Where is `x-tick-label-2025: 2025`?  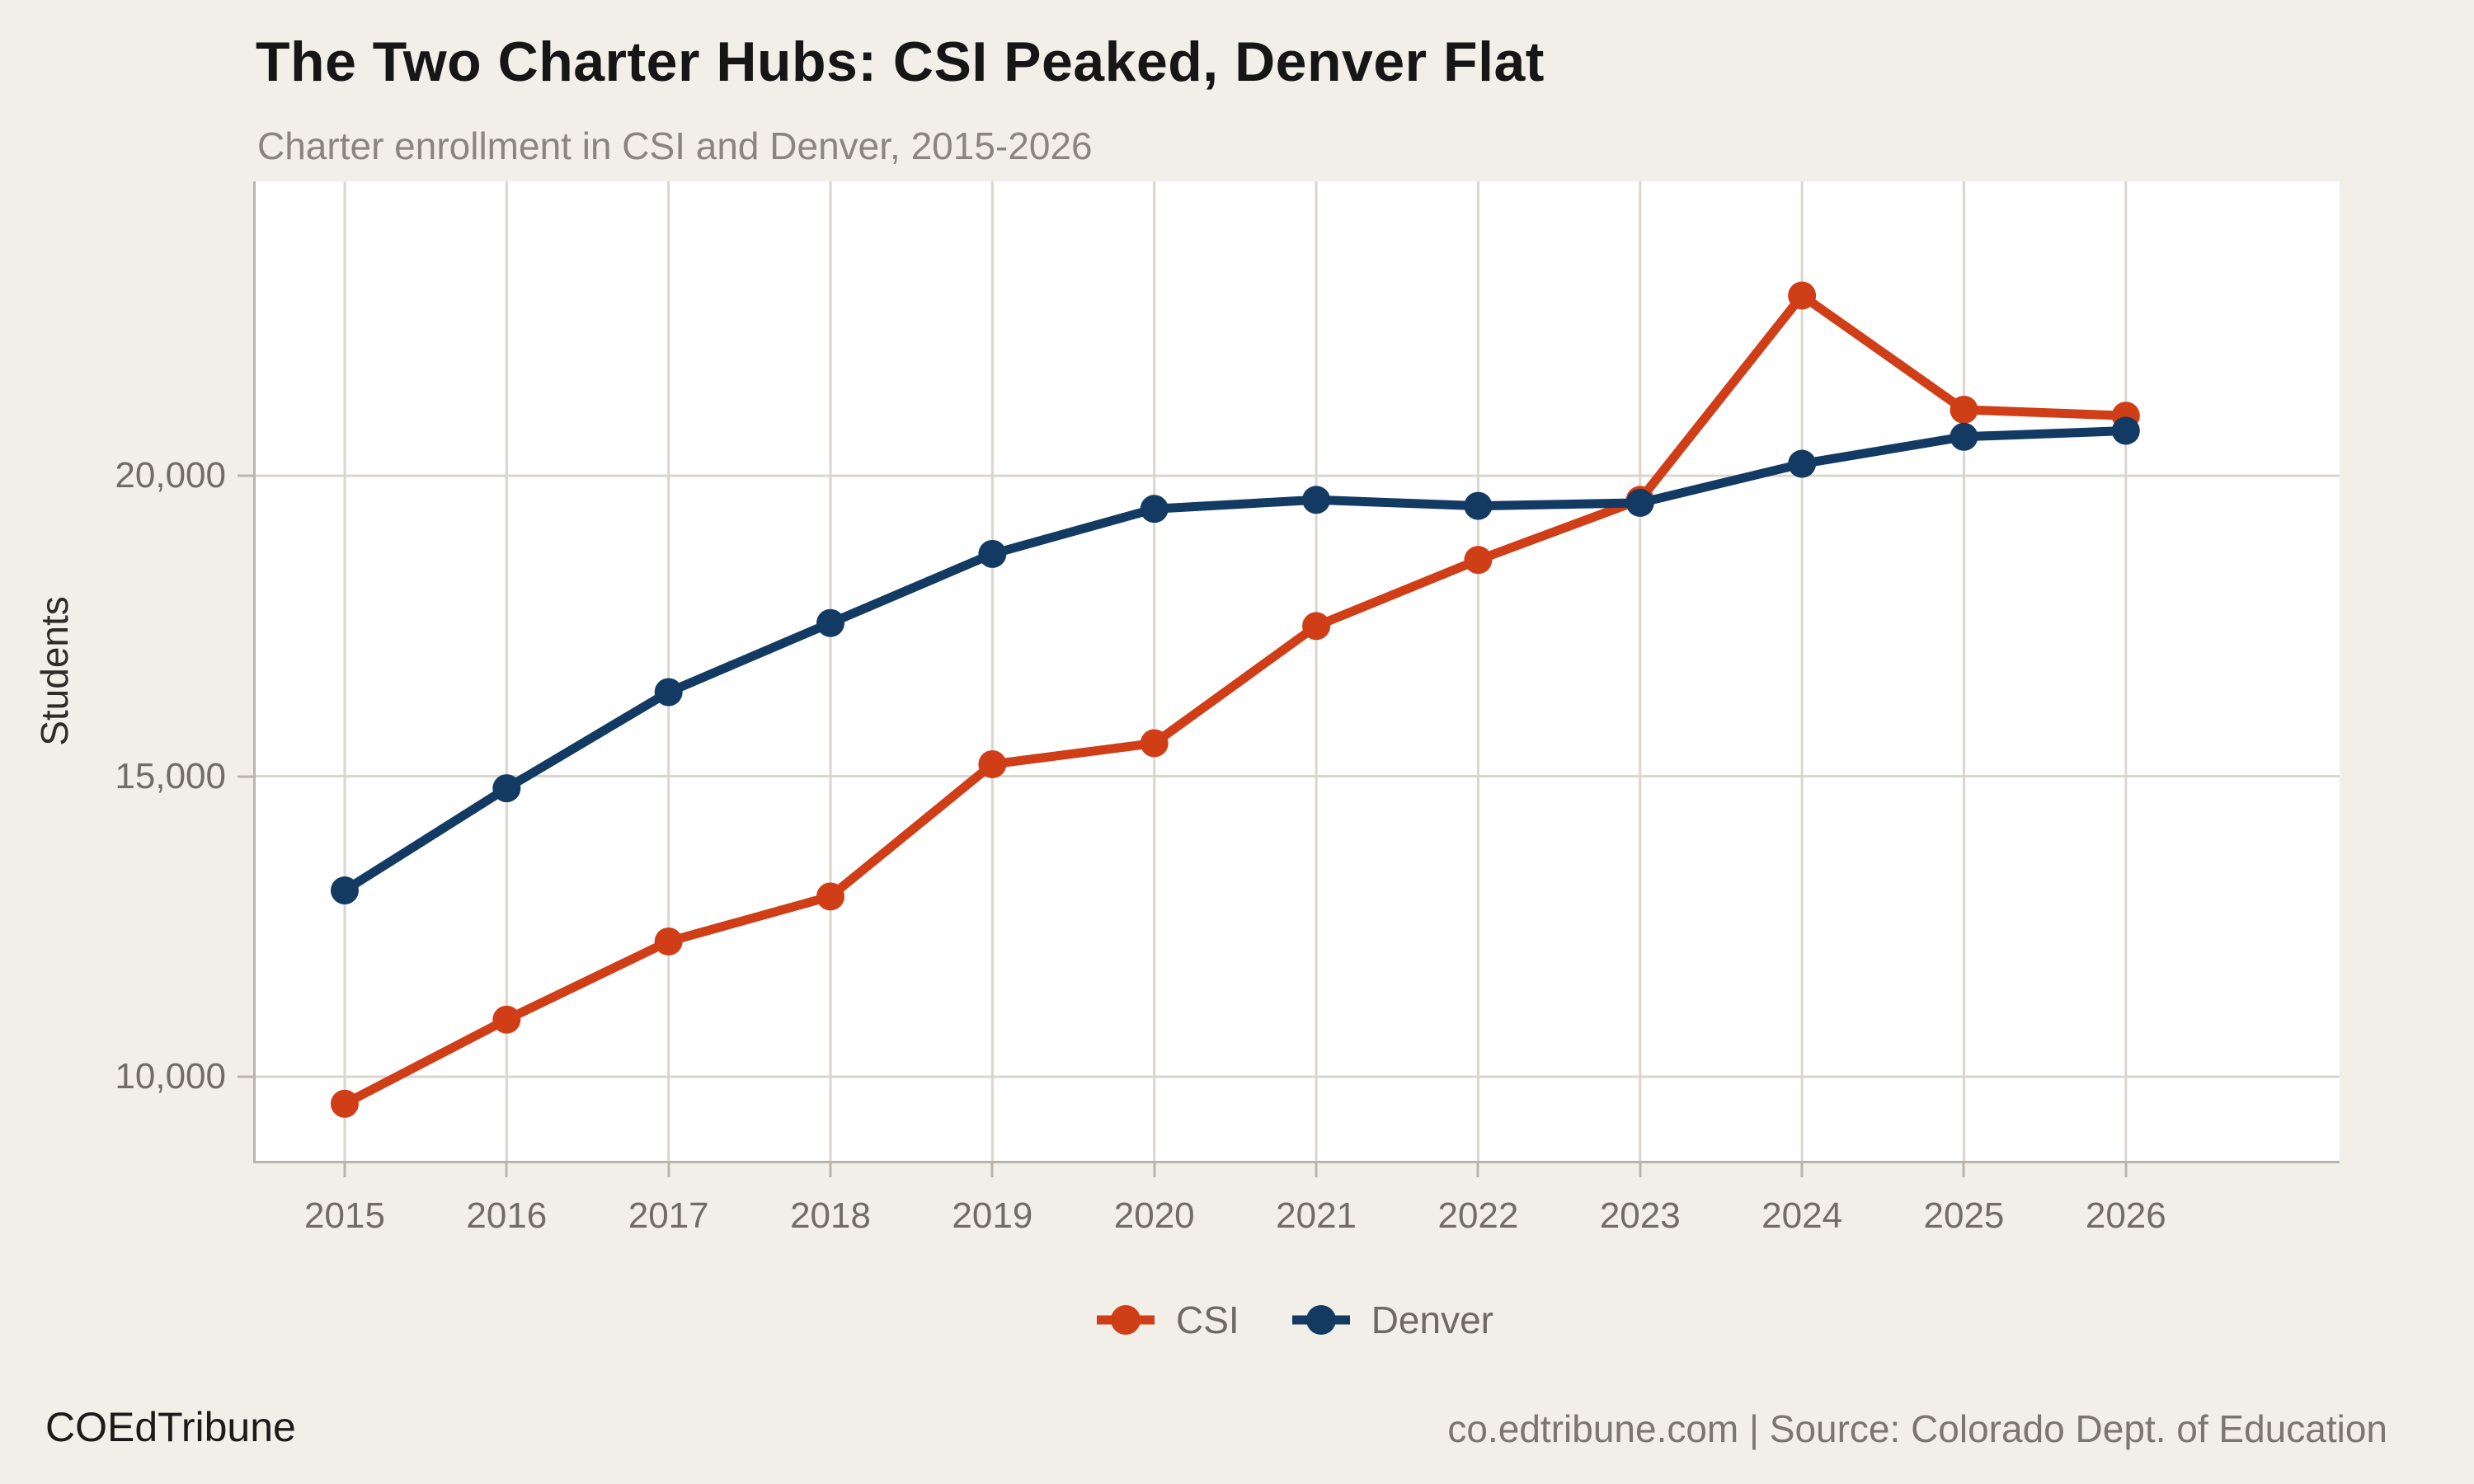
x-tick-label-2025: 2025 is located at coordinates (1964, 1215).